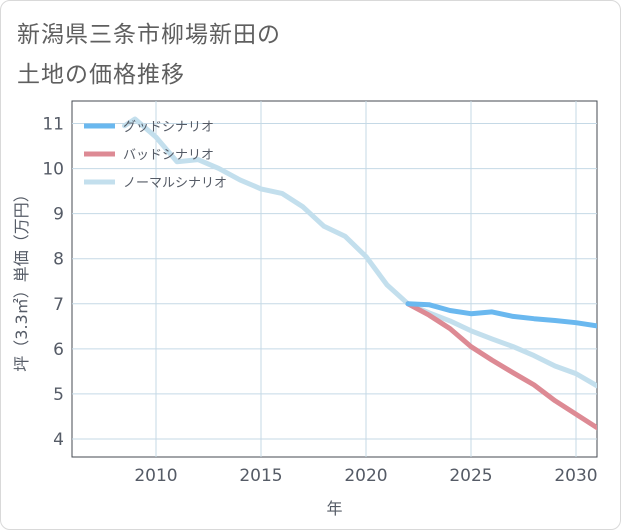 This screenshot has height=530, width=621. What do you see at coordinates (168, 155) in the screenshot?
I see `legend-label: バッドシナリオ` at bounding box center [168, 155].